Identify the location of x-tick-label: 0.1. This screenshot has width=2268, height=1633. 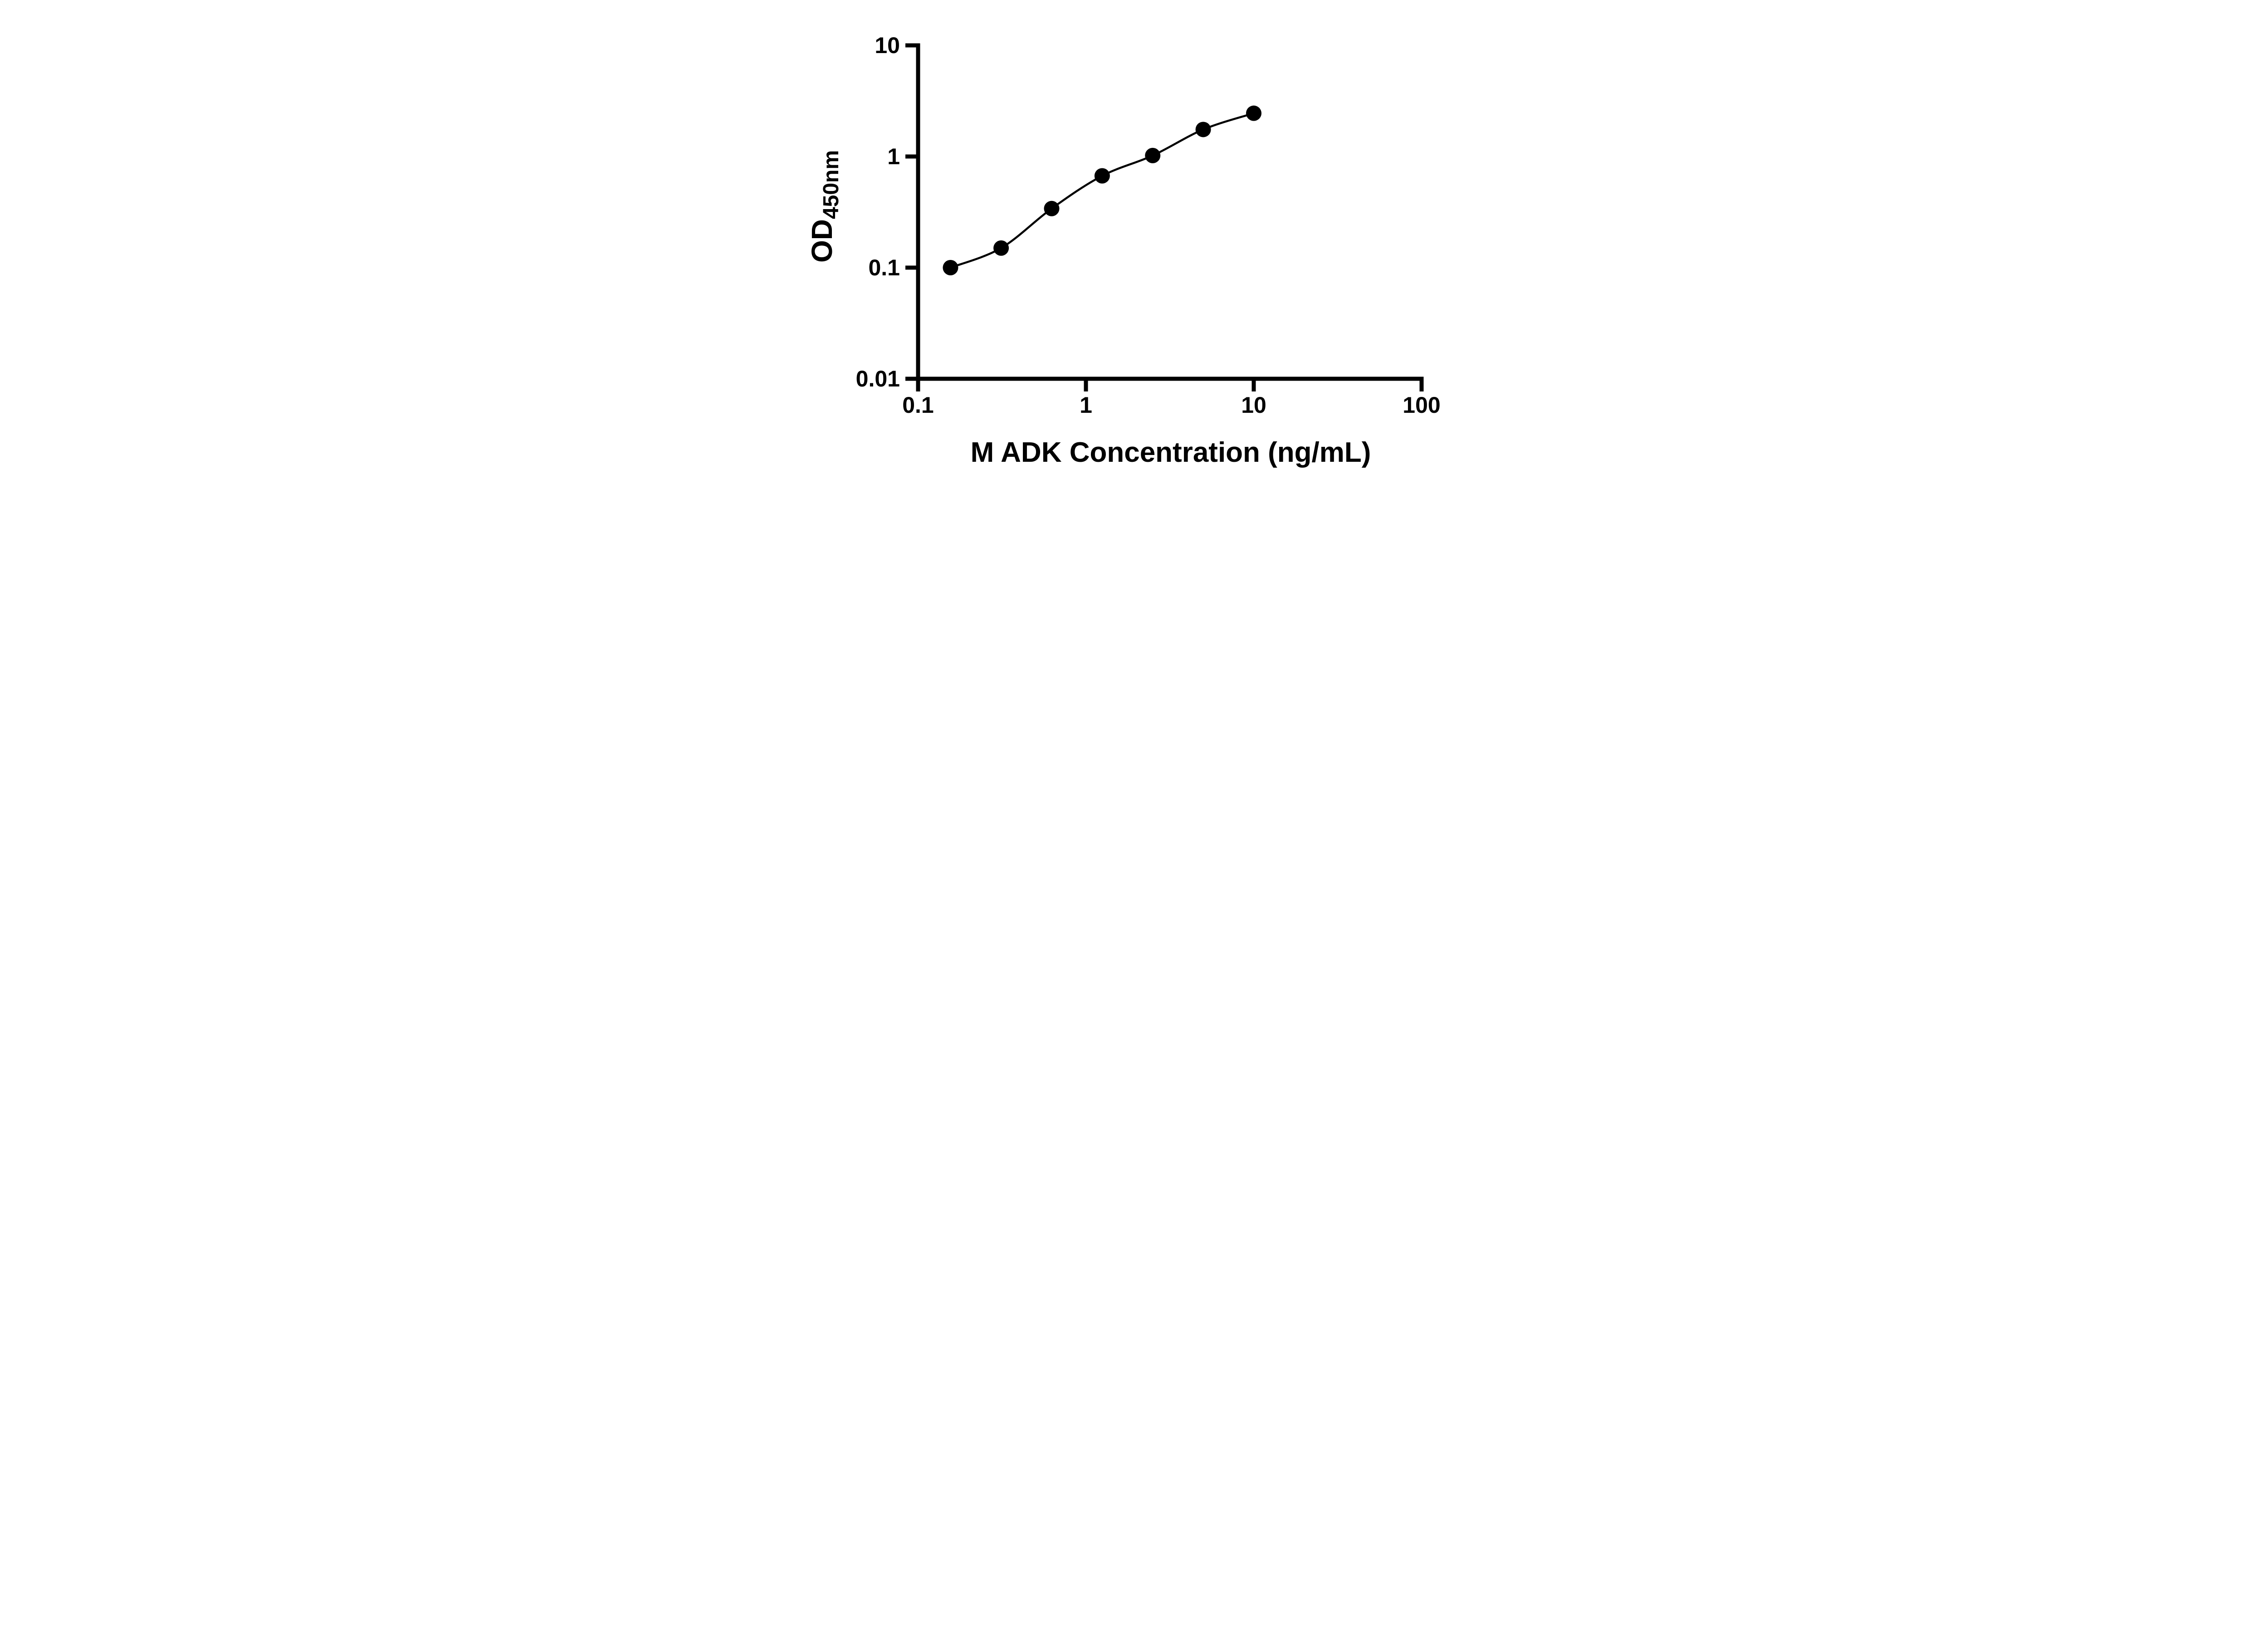
(918, 405).